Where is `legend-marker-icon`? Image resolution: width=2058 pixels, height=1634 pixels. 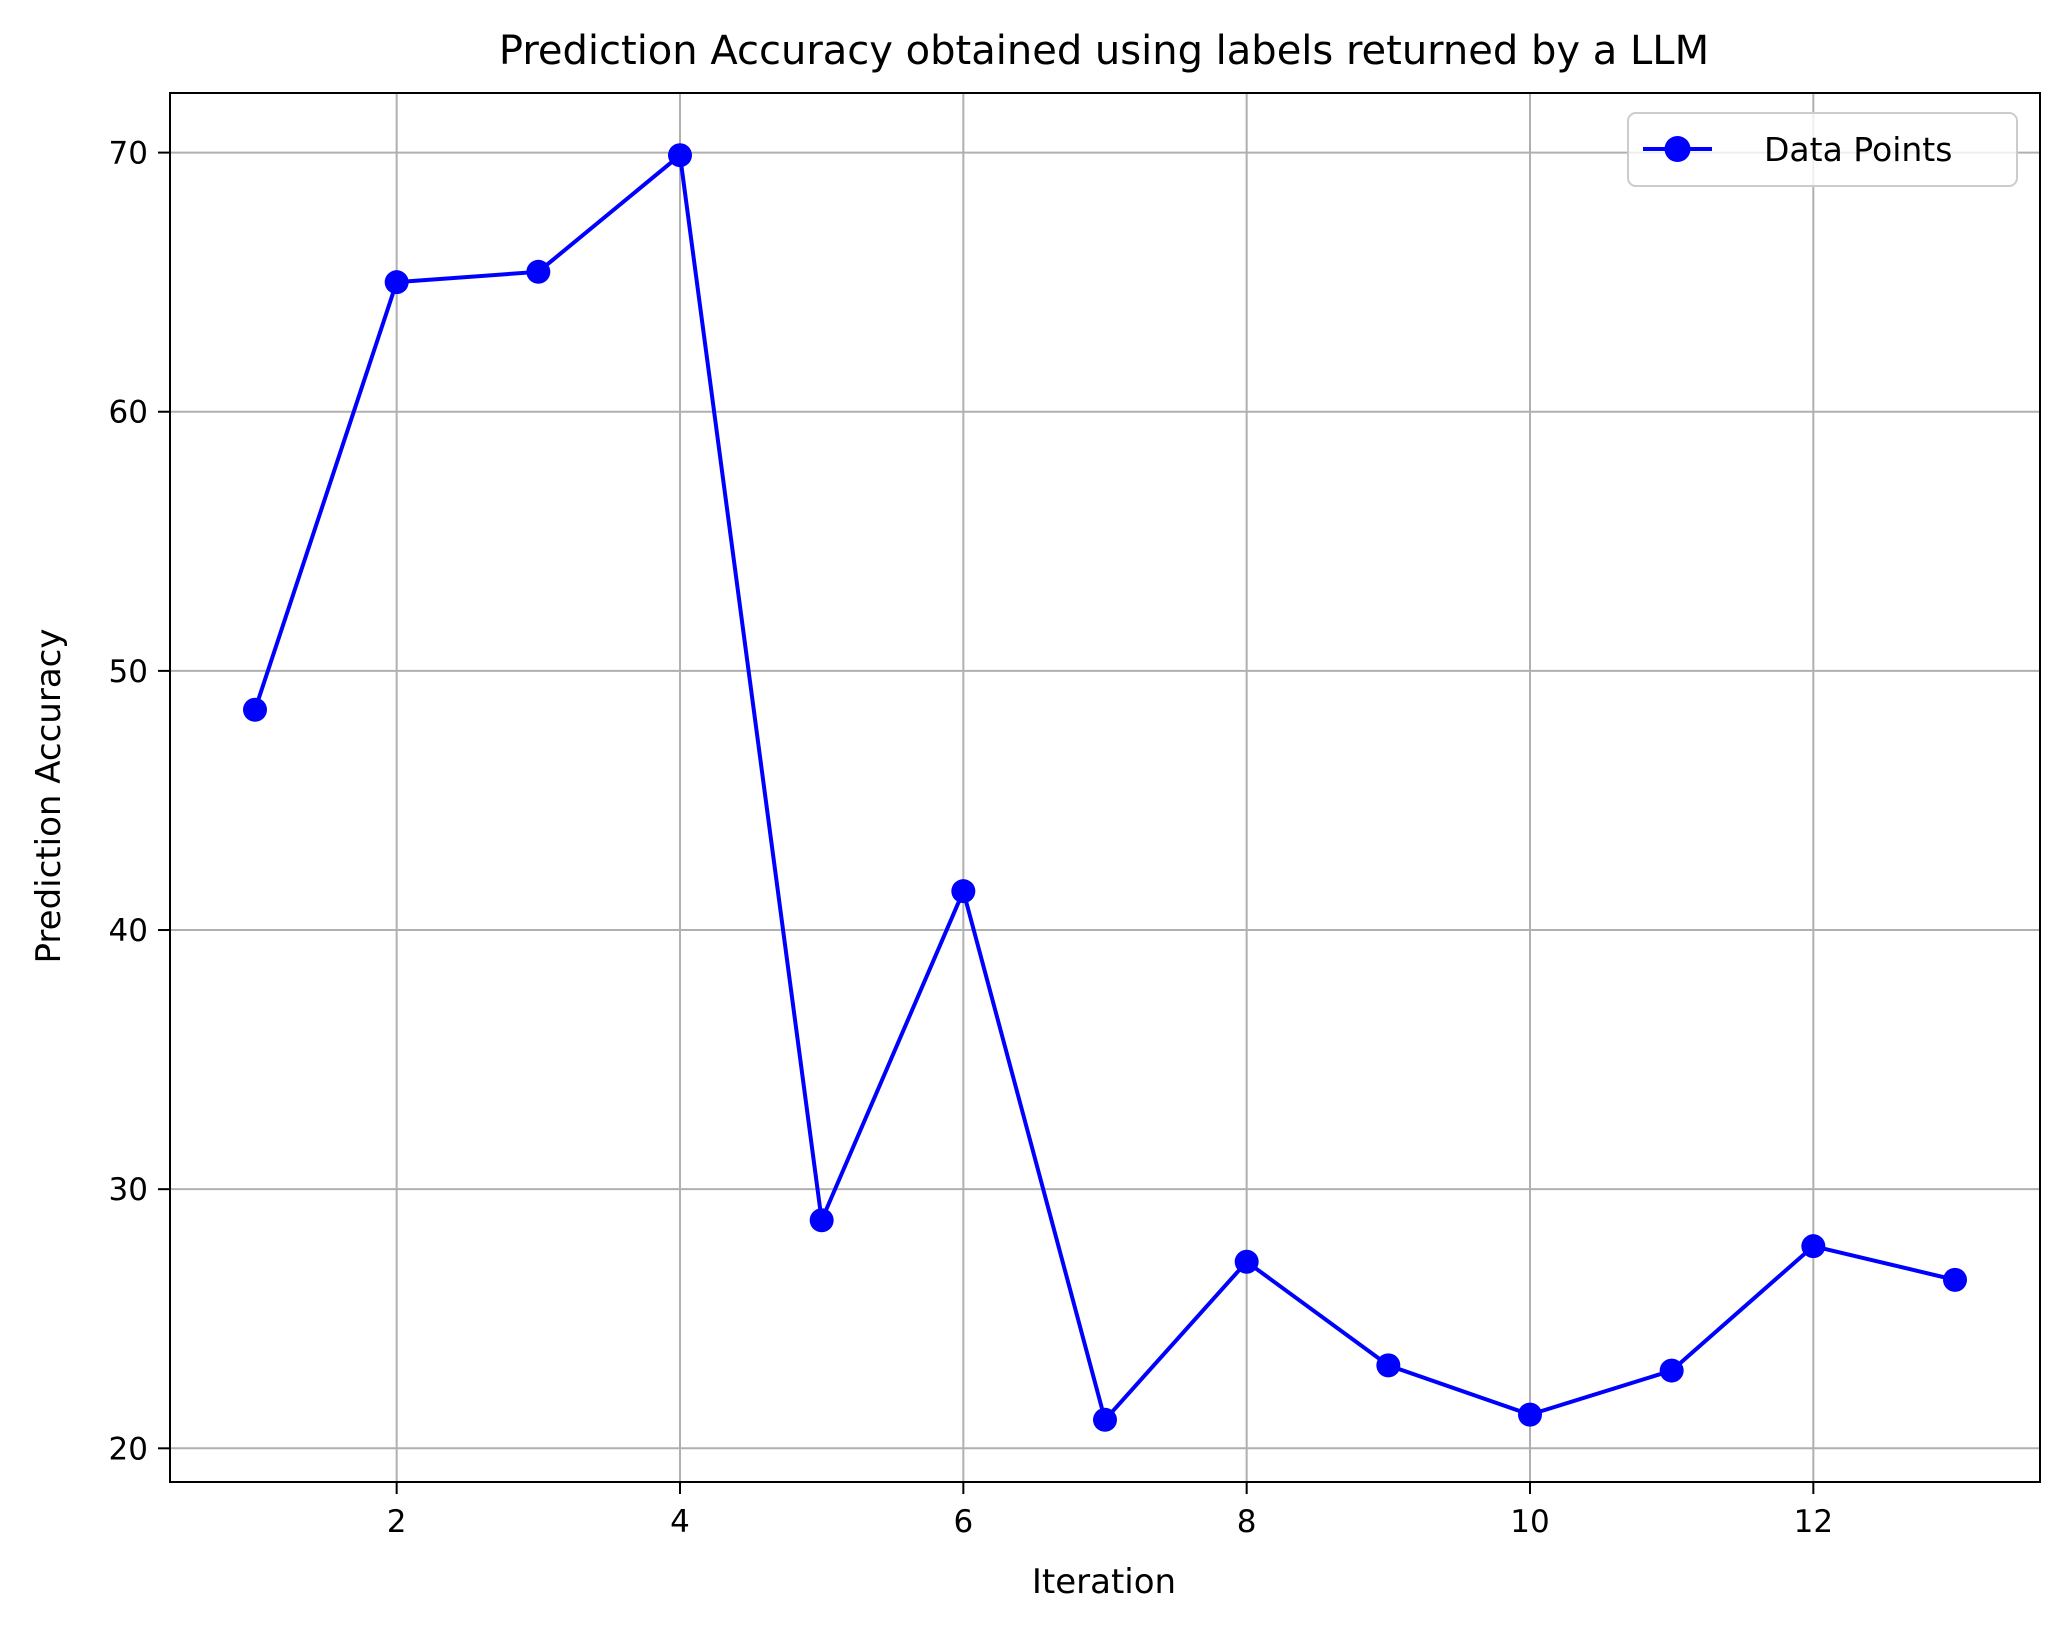
legend-marker-icon is located at coordinates (1677, 149).